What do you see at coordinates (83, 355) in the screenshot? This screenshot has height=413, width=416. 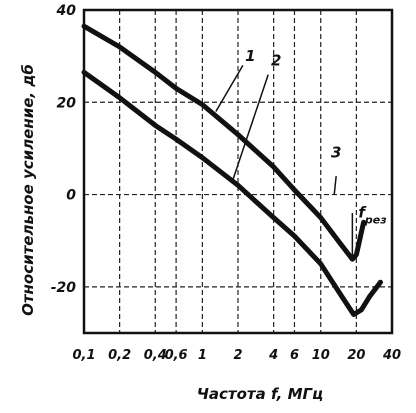 I see `x-tick-label: 0,1` at bounding box center [83, 355].